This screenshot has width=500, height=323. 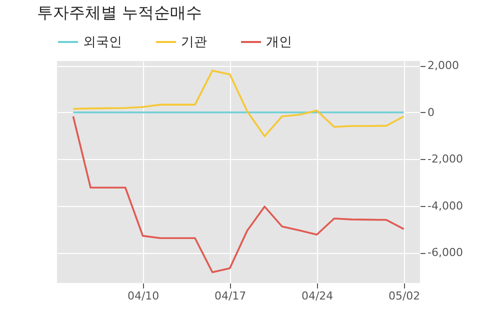 I want to click on x-tick-label: 04/10, so click(x=143, y=296).